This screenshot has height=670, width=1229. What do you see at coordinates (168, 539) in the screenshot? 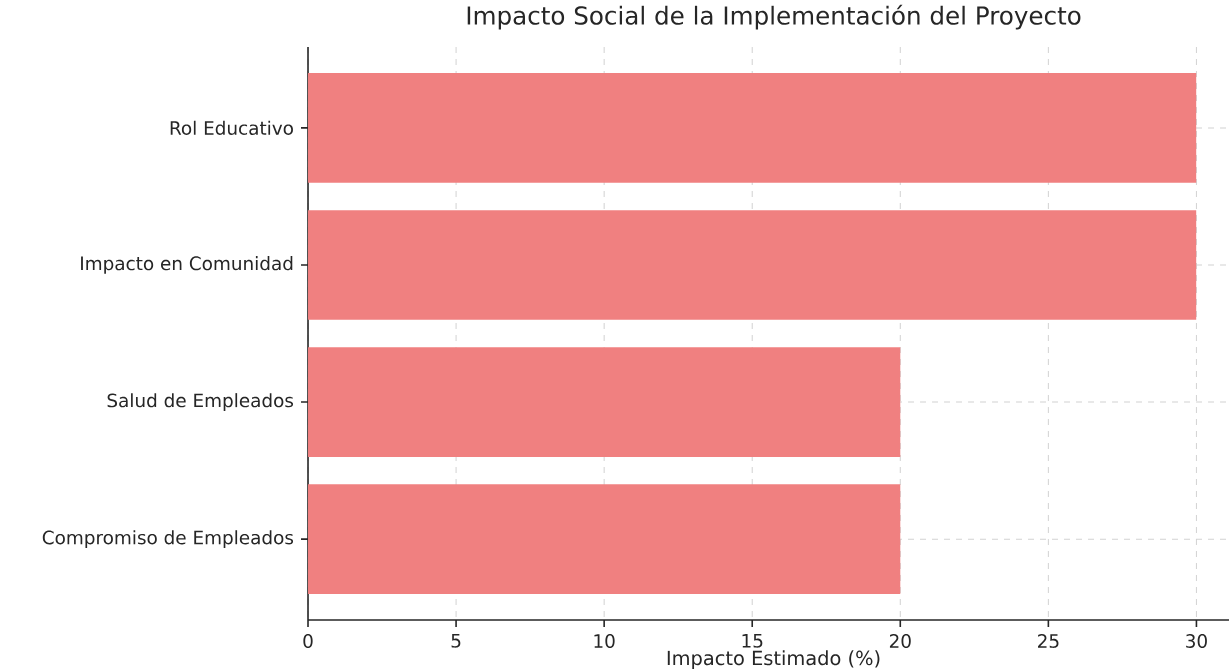
I see `y-tick-label: Compromiso de Empleados` at bounding box center [168, 539].